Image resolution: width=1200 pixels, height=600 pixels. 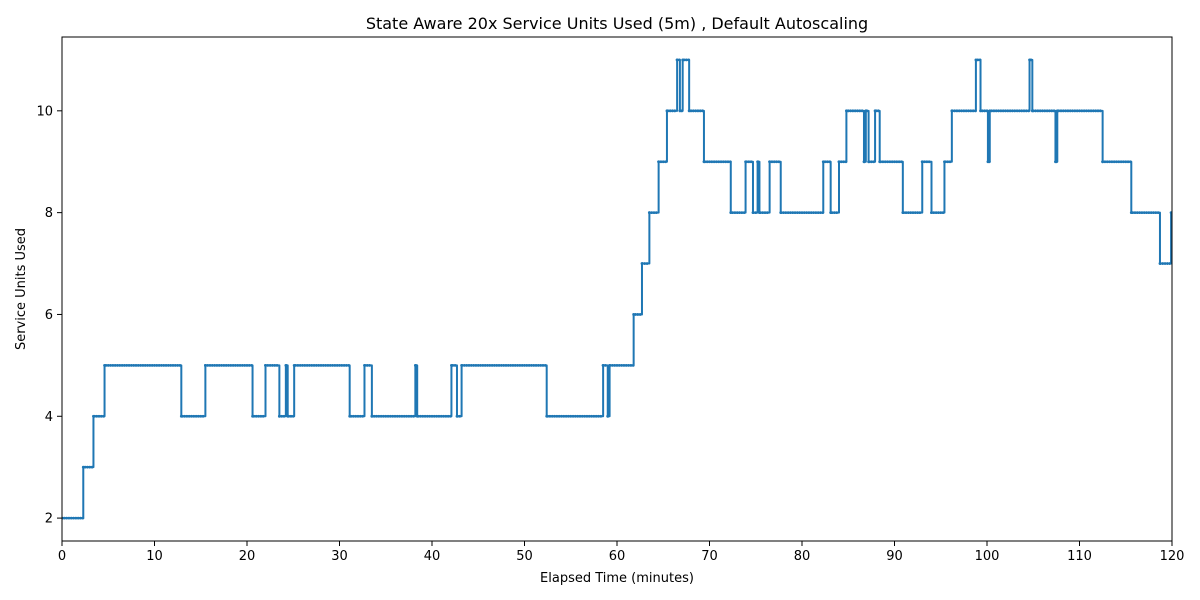 What do you see at coordinates (617, 556) in the screenshot?
I see `x-tick-label: 60` at bounding box center [617, 556].